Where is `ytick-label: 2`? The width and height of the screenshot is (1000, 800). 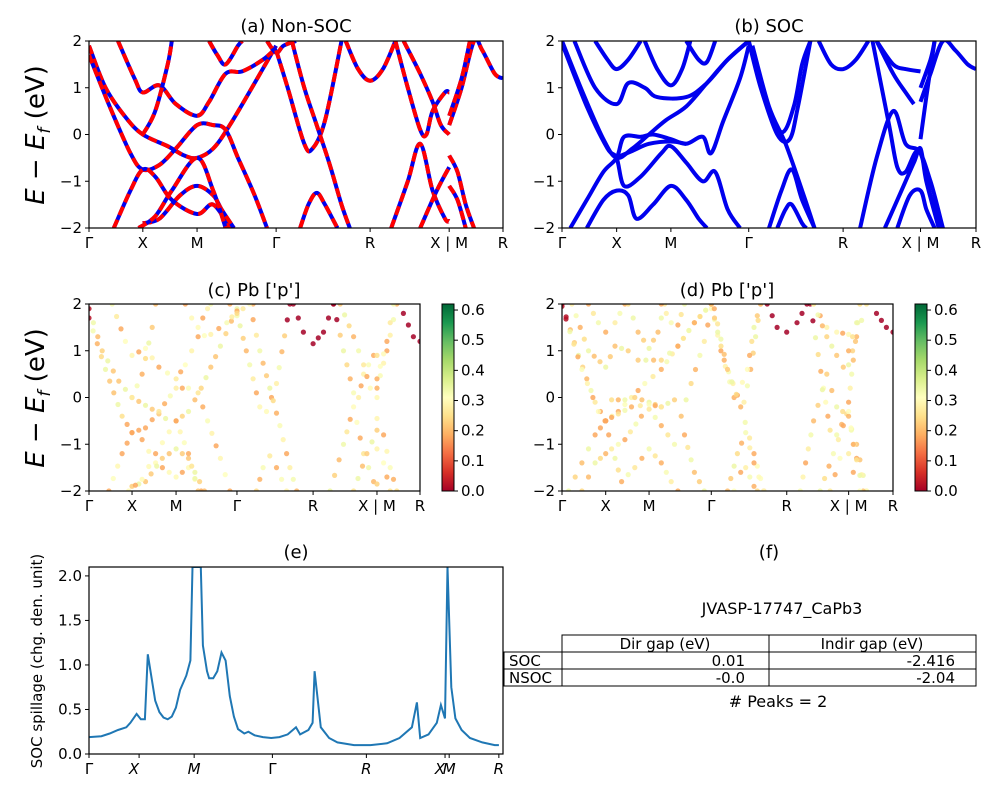 ytick-label: 2 is located at coordinates (77, 41).